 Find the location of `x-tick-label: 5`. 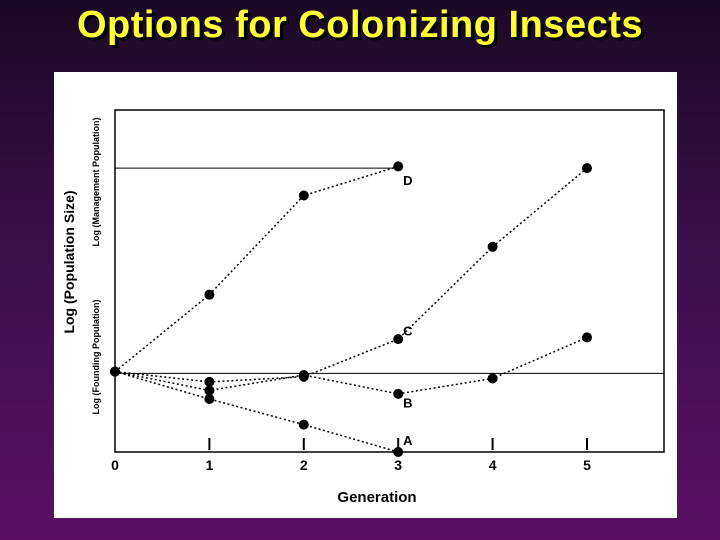

x-tick-label: 5 is located at coordinates (587, 465).